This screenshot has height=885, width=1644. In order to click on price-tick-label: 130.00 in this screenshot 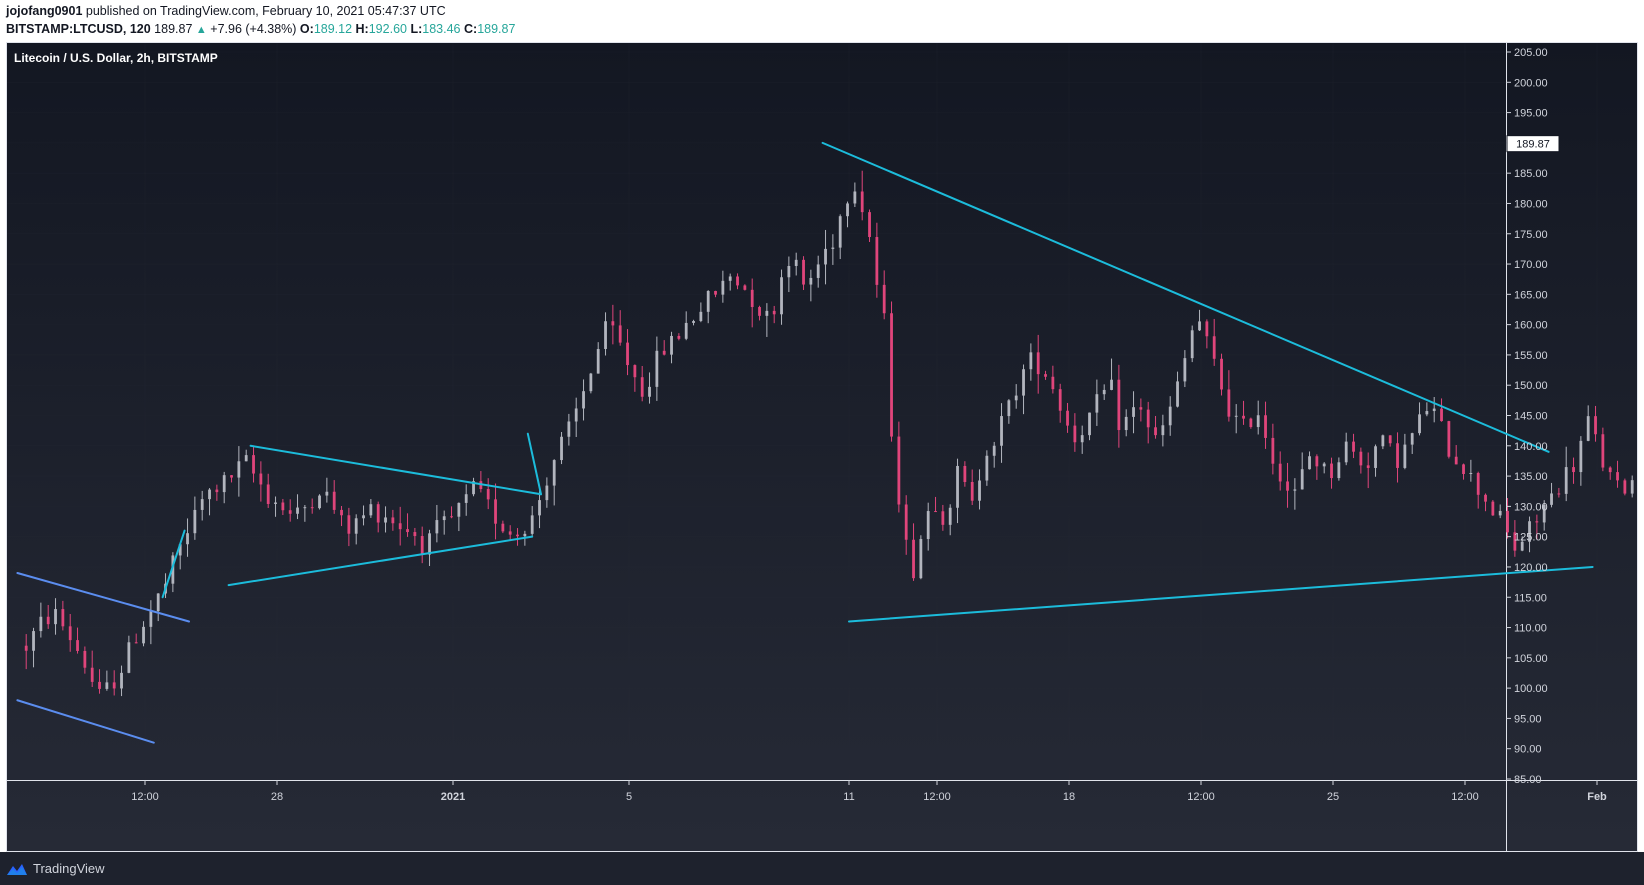, I will do `click(1531, 507)`.